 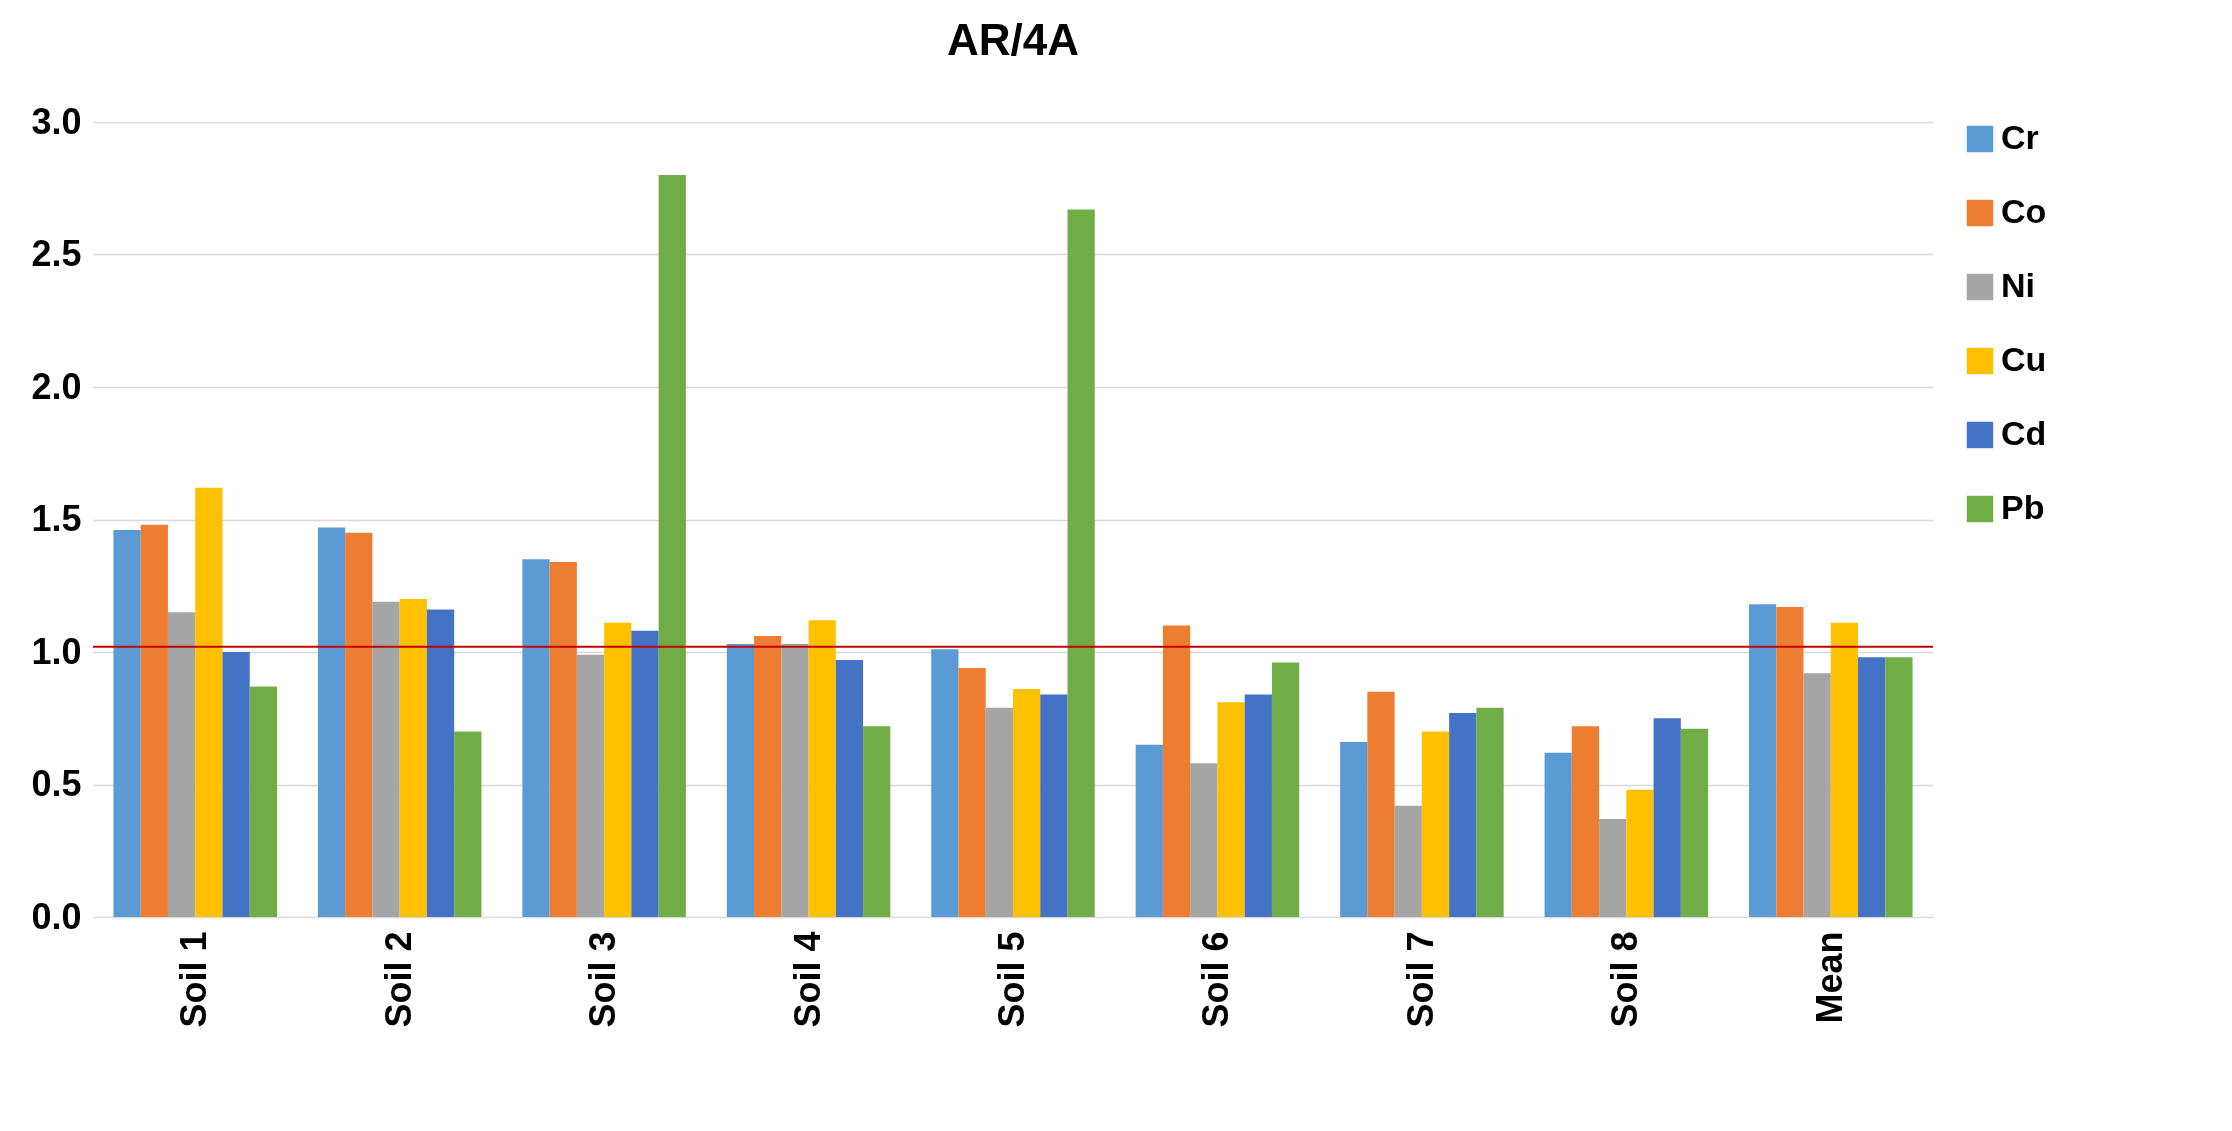 What do you see at coordinates (1625, 979) in the screenshot?
I see `x-tick-label: Soil 8` at bounding box center [1625, 979].